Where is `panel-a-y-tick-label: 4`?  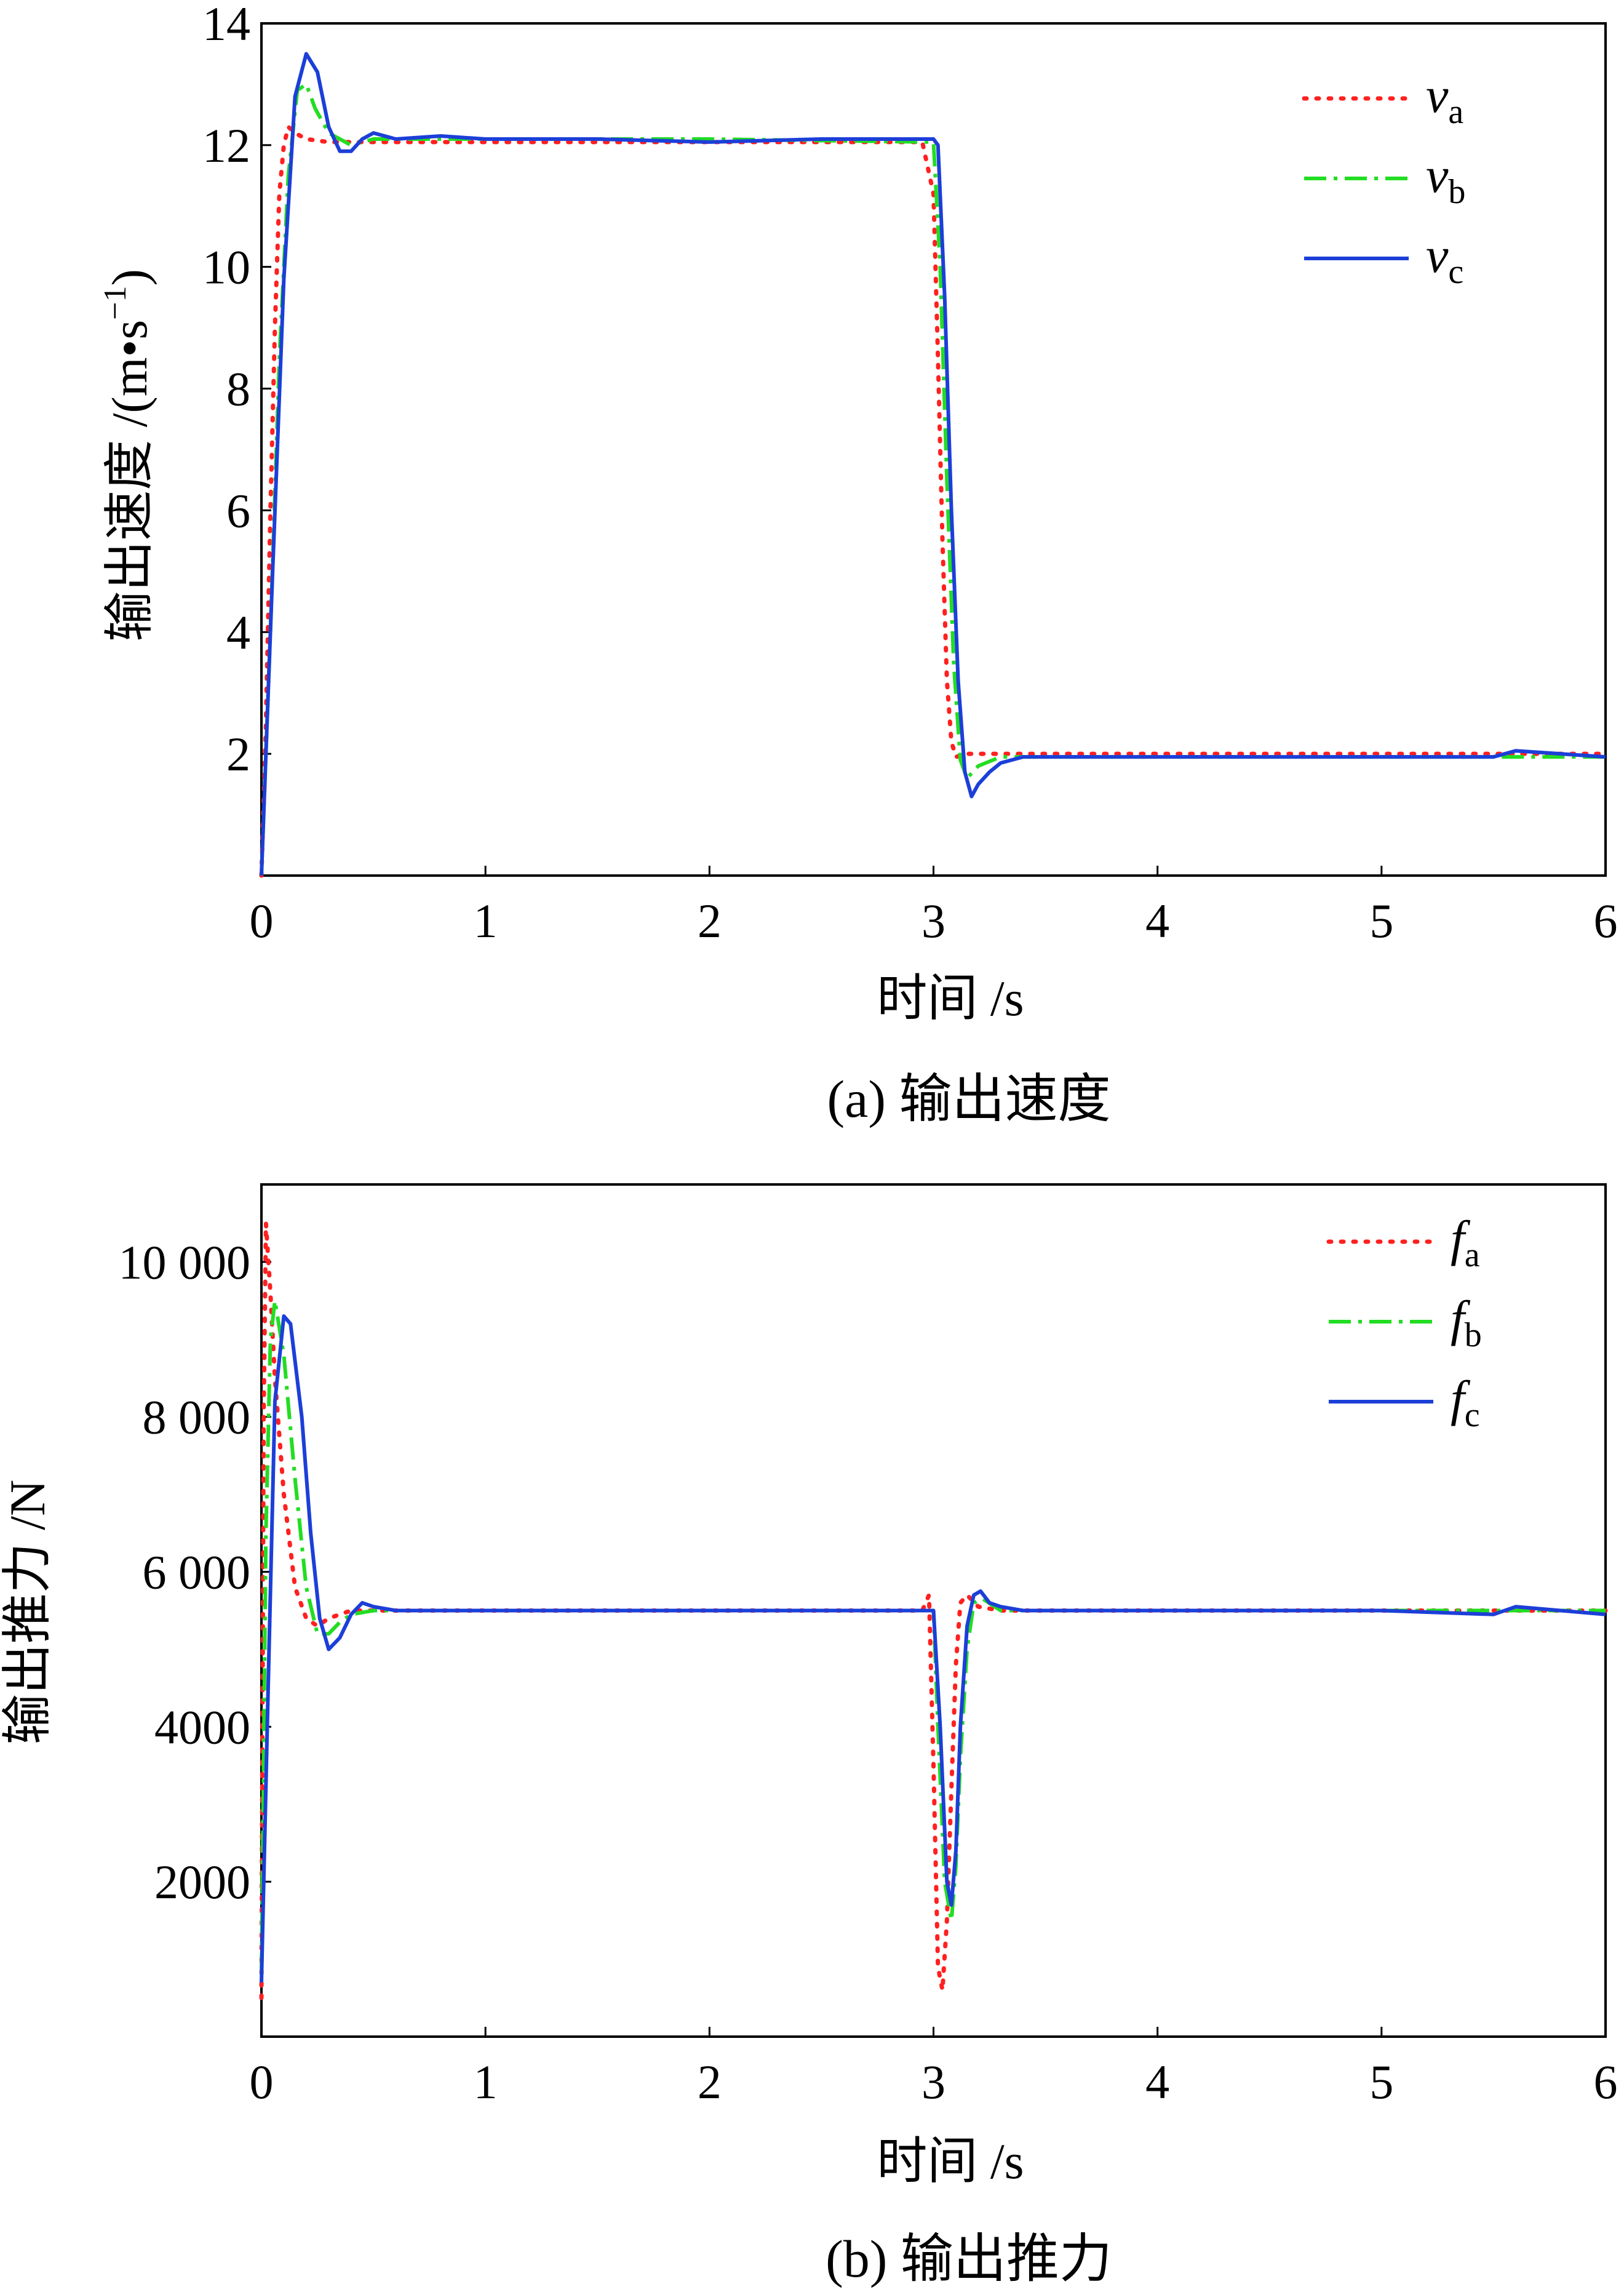 panel-a-y-tick-label: 4 is located at coordinates (238, 632).